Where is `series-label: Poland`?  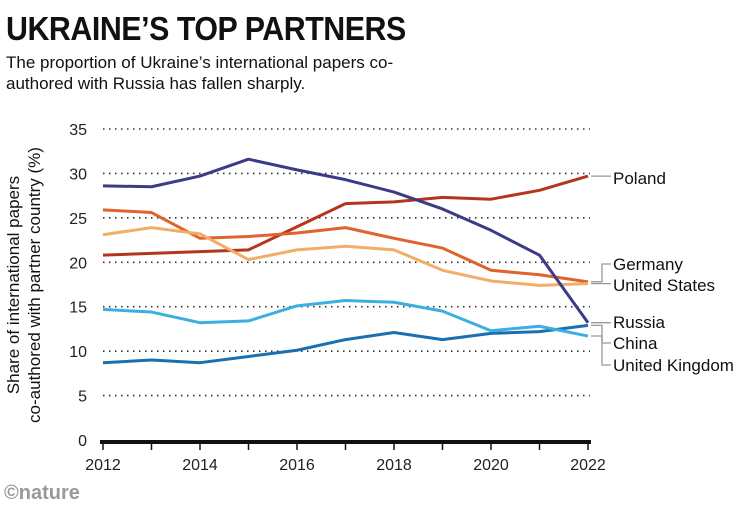
series-label: Poland is located at coordinates (639, 178).